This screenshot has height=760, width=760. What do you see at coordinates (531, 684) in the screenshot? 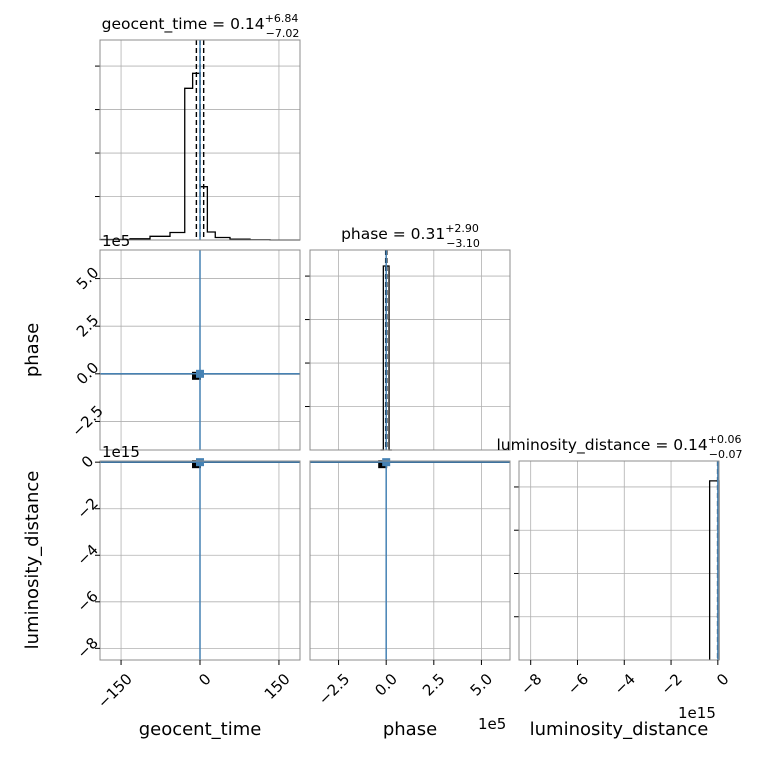
I see `x-tick-label-luminosity_distance: −8` at bounding box center [531, 684].